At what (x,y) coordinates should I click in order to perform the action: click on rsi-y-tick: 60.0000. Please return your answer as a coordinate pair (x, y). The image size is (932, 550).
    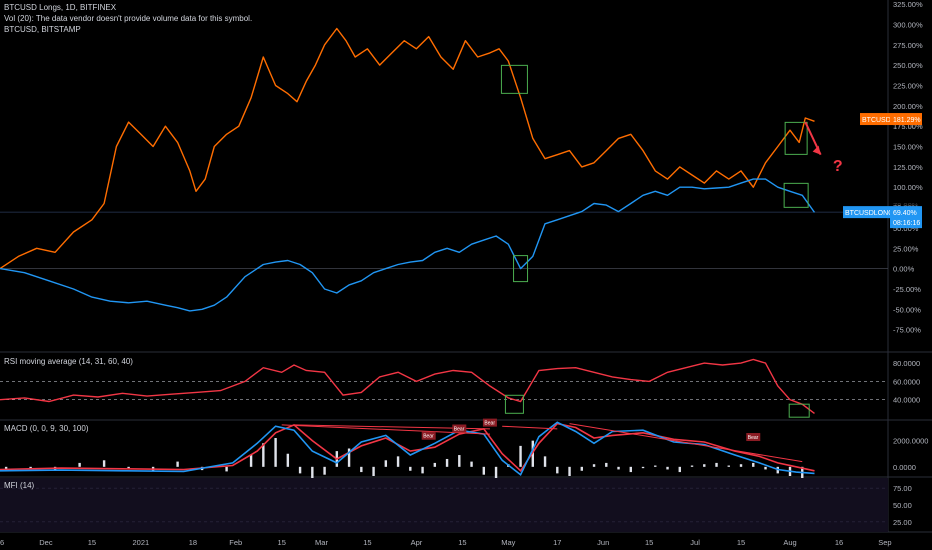
    Looking at the image, I should click on (906, 381).